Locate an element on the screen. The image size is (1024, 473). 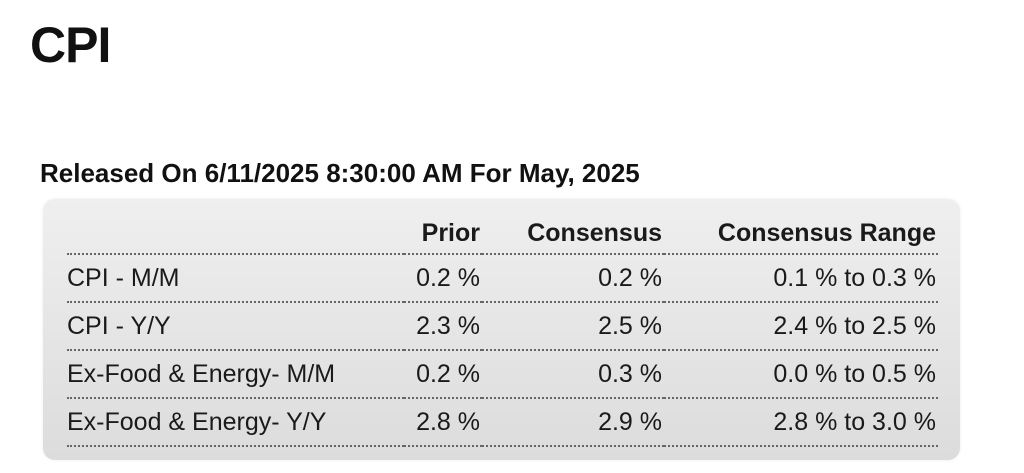
row-label: CPI - Y/Y is located at coordinates (235, 326).